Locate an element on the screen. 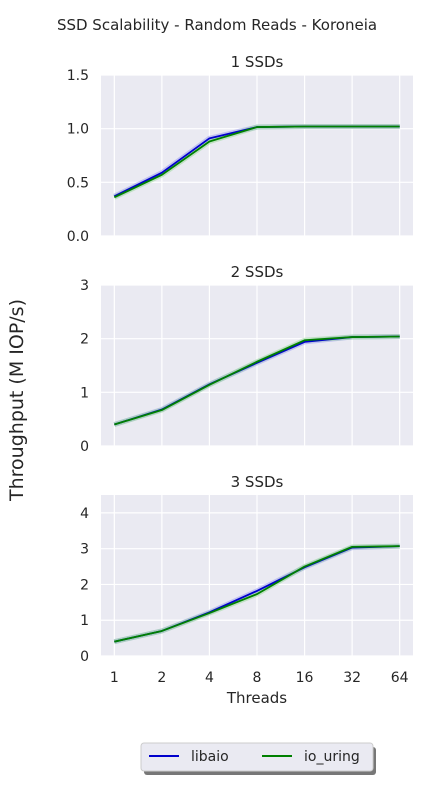  y-tick-label: 0.0 is located at coordinates (78, 237).